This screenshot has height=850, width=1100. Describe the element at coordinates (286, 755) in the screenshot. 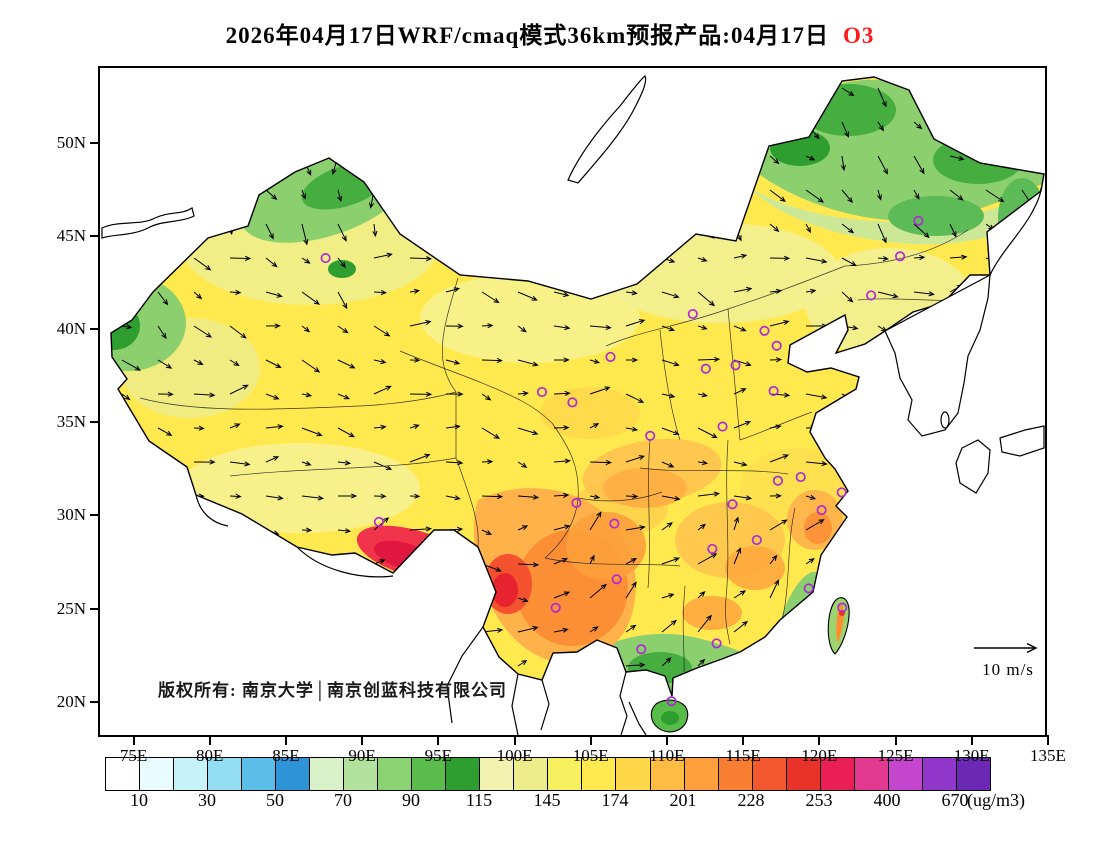

I see `lon-tick-label: 85E` at that location.